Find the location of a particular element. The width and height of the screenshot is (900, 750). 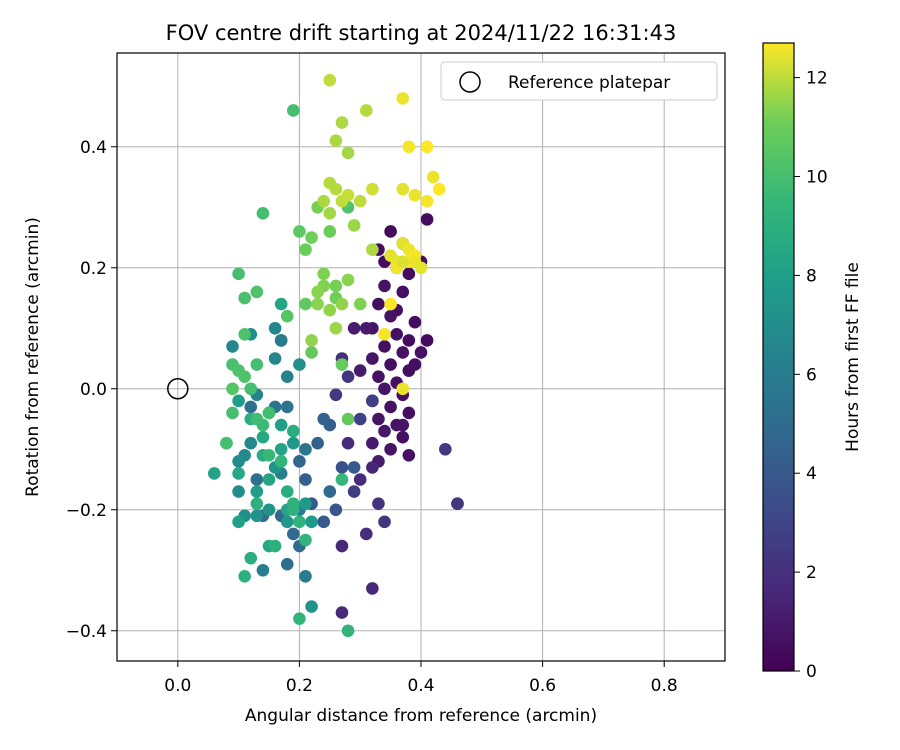

legend-box is located at coordinates (579, 81).